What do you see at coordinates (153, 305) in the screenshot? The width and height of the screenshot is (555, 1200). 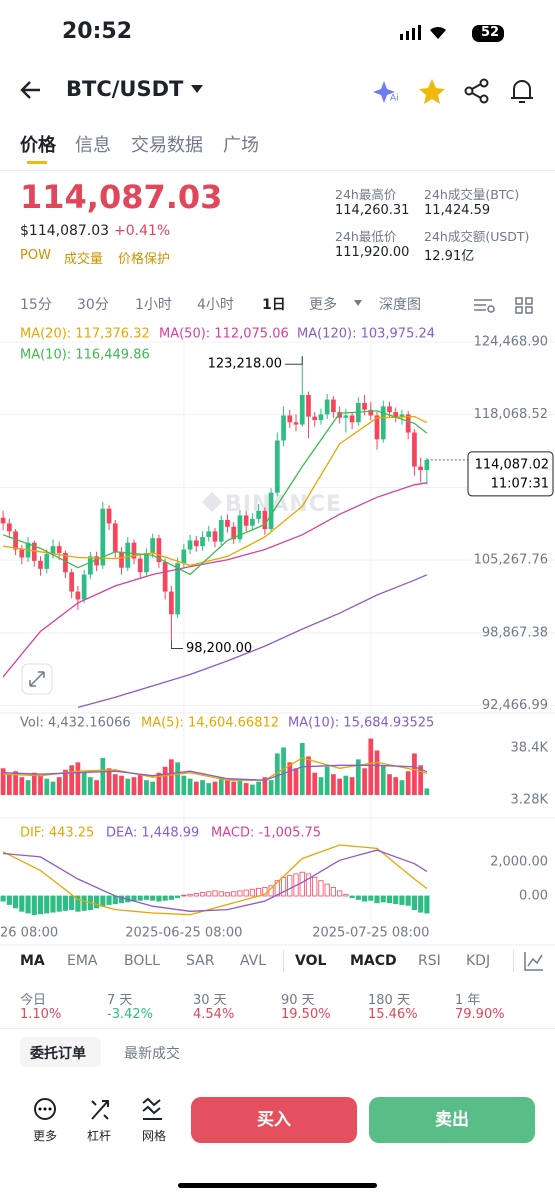 I see `interval: 1小时` at bounding box center [153, 305].